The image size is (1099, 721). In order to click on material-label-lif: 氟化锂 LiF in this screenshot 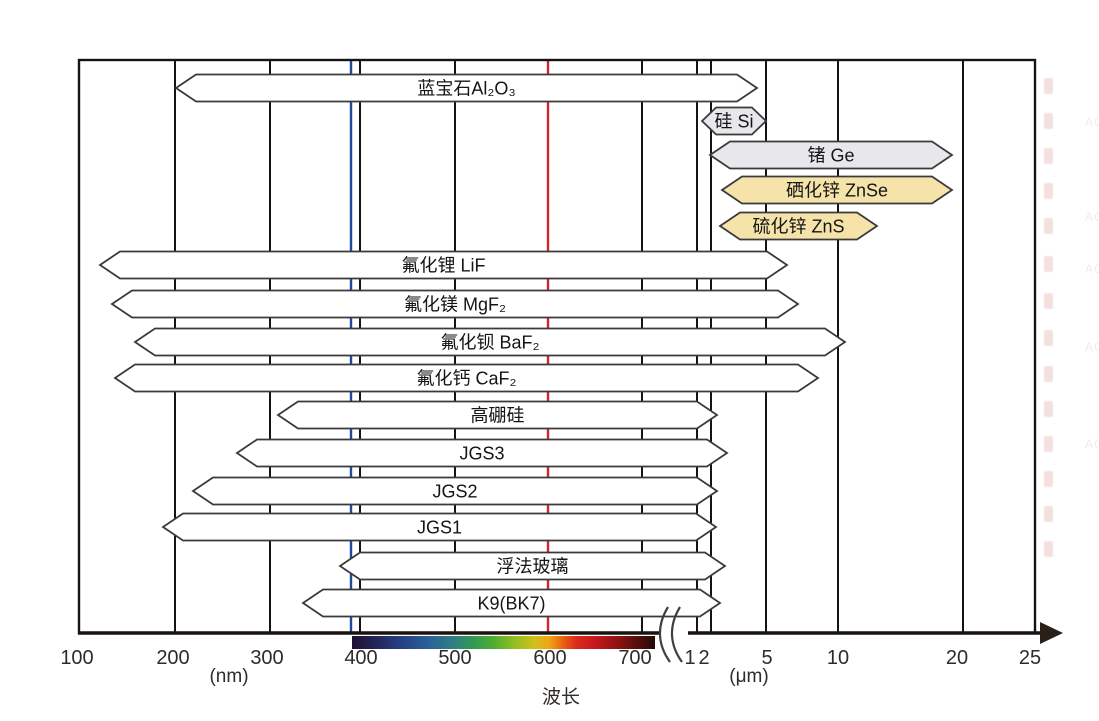, I will do `click(443, 266)`.